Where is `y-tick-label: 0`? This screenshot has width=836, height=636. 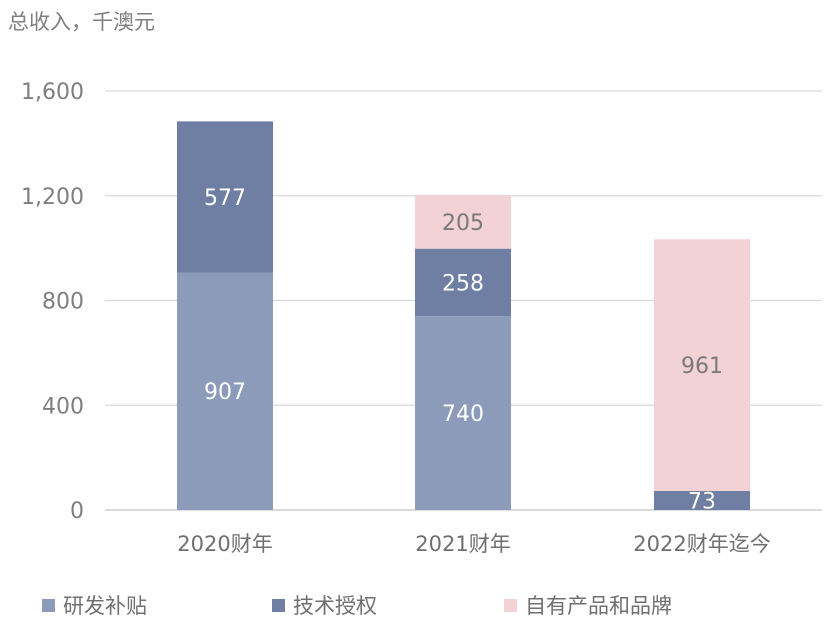
y-tick-label: 0 is located at coordinates (77, 511).